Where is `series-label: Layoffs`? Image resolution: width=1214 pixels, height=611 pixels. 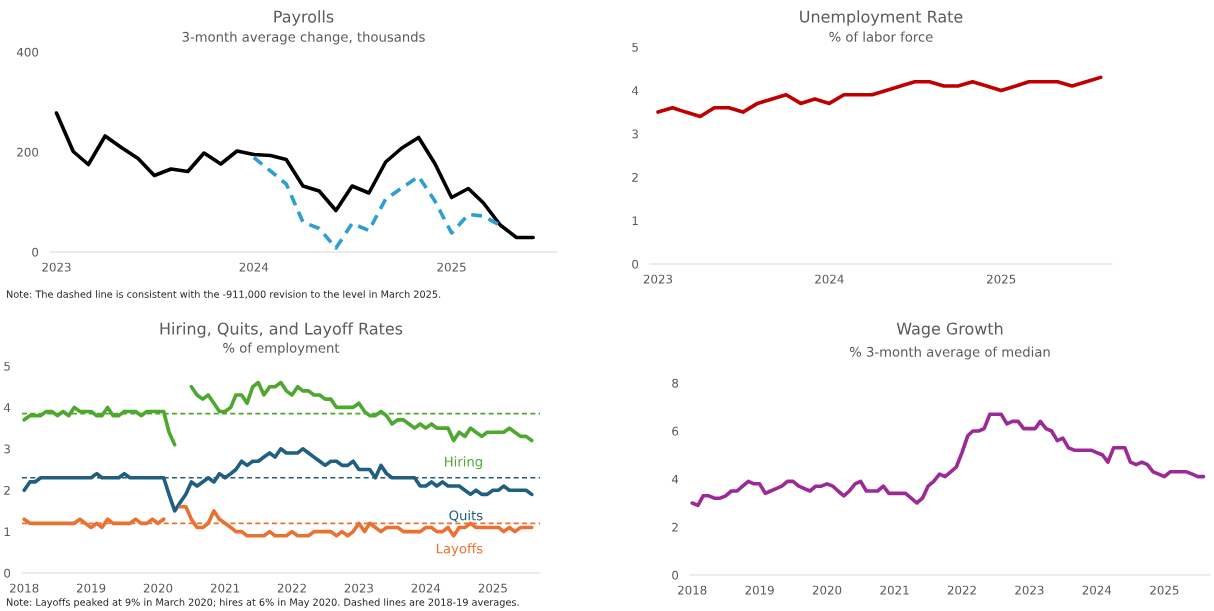 series-label: Layoffs is located at coordinates (459, 550).